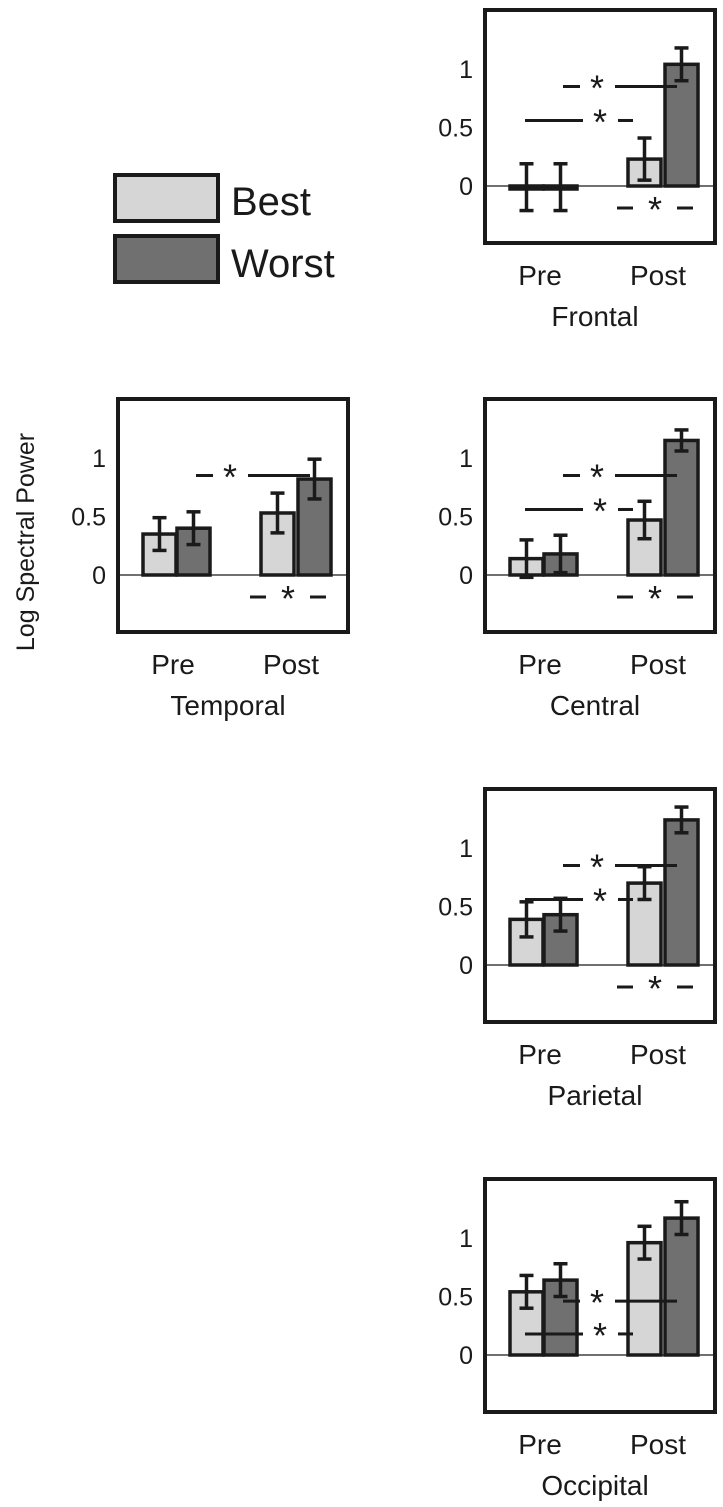  What do you see at coordinates (224, 229) in the screenshot?
I see `legend: Best Worst` at bounding box center [224, 229].